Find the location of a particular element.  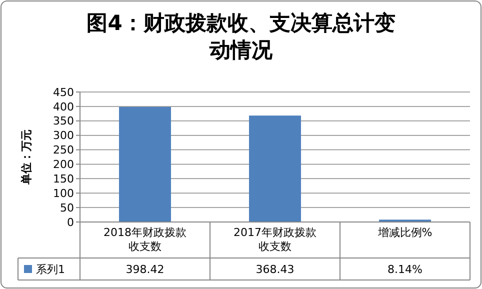

y-tick-label: 300 is located at coordinates (63, 135).